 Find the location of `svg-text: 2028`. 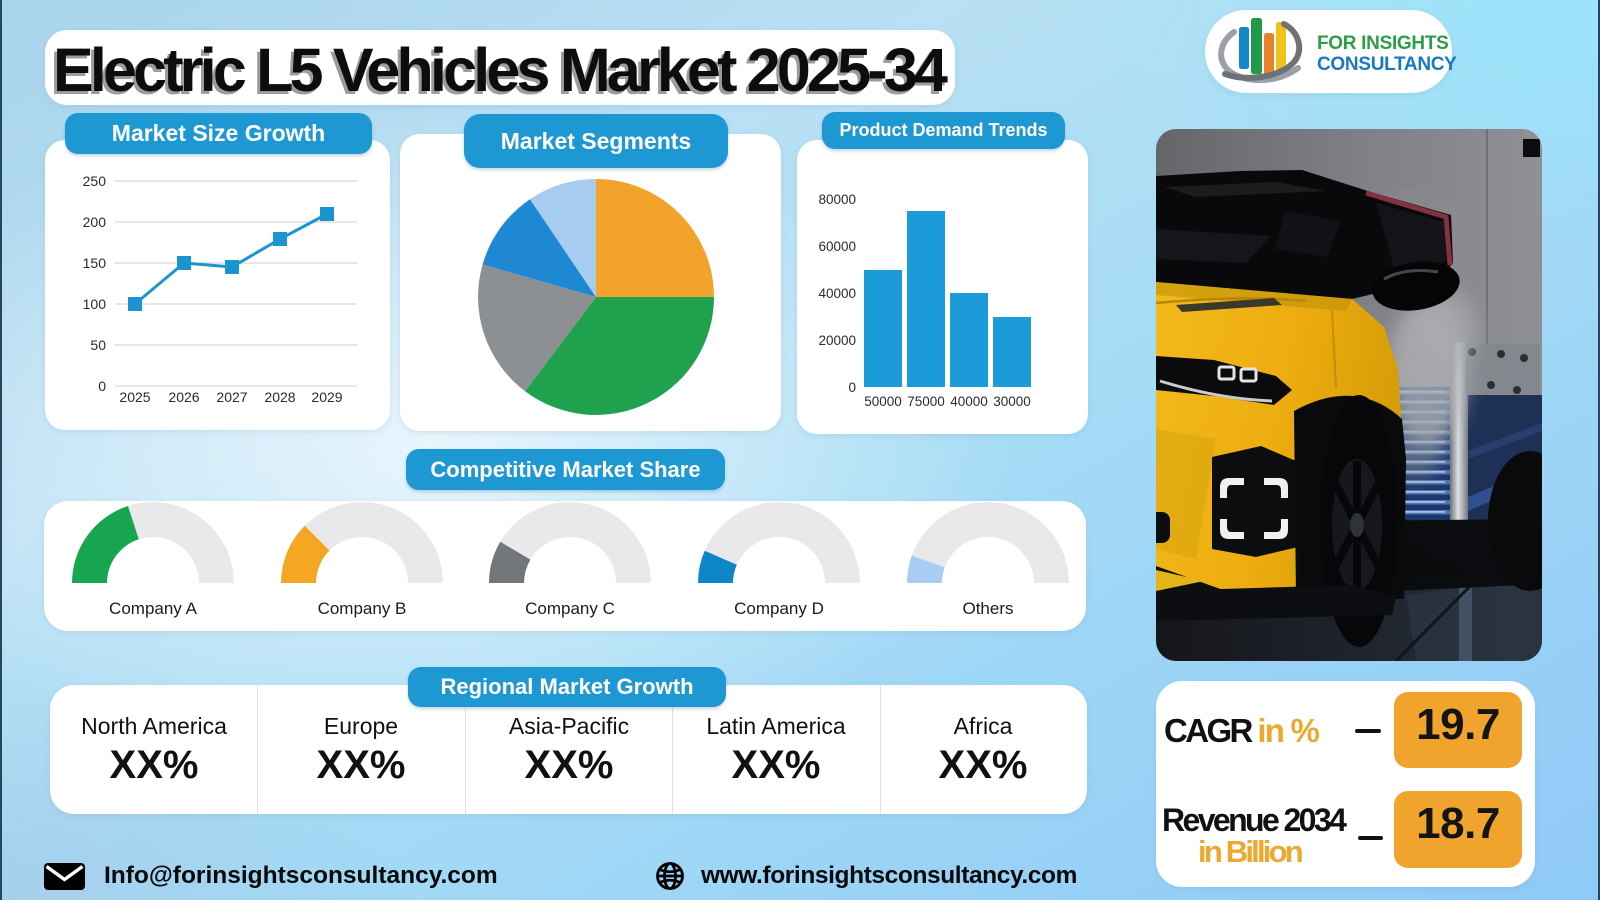

svg-text: 2028 is located at coordinates (279, 397).